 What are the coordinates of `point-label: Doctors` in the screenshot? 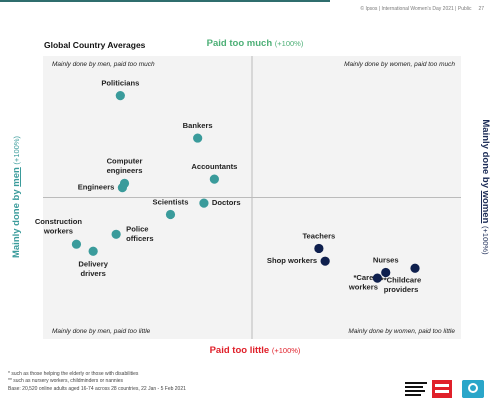 It's located at (226, 202).